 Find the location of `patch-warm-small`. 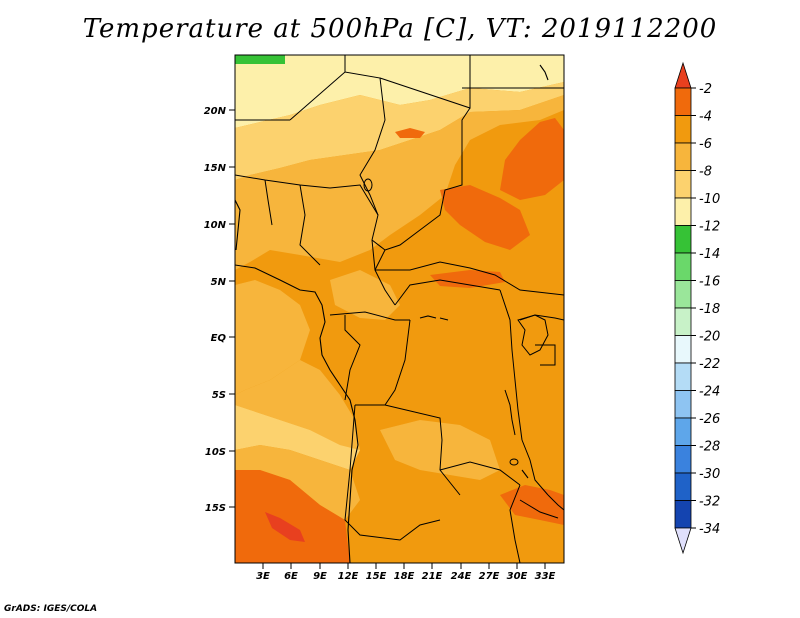

patch-warm-small is located at coordinates (410, 133).